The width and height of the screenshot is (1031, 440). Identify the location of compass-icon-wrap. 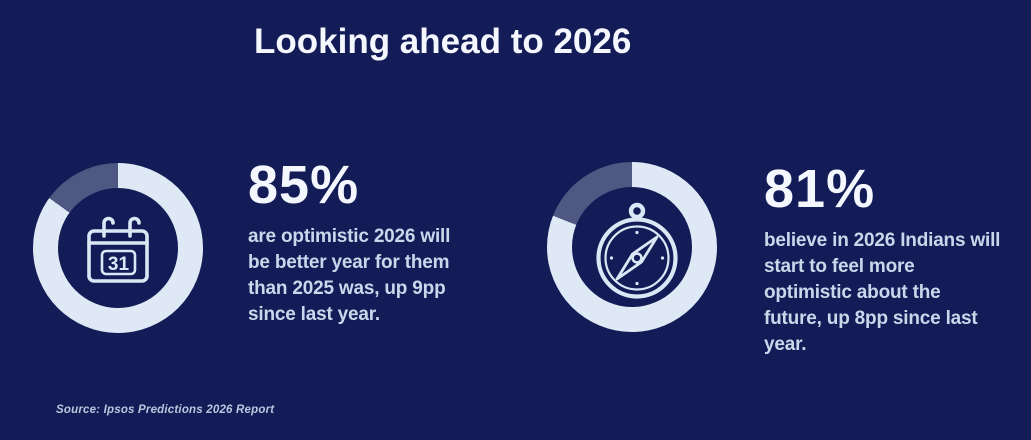
(637, 251).